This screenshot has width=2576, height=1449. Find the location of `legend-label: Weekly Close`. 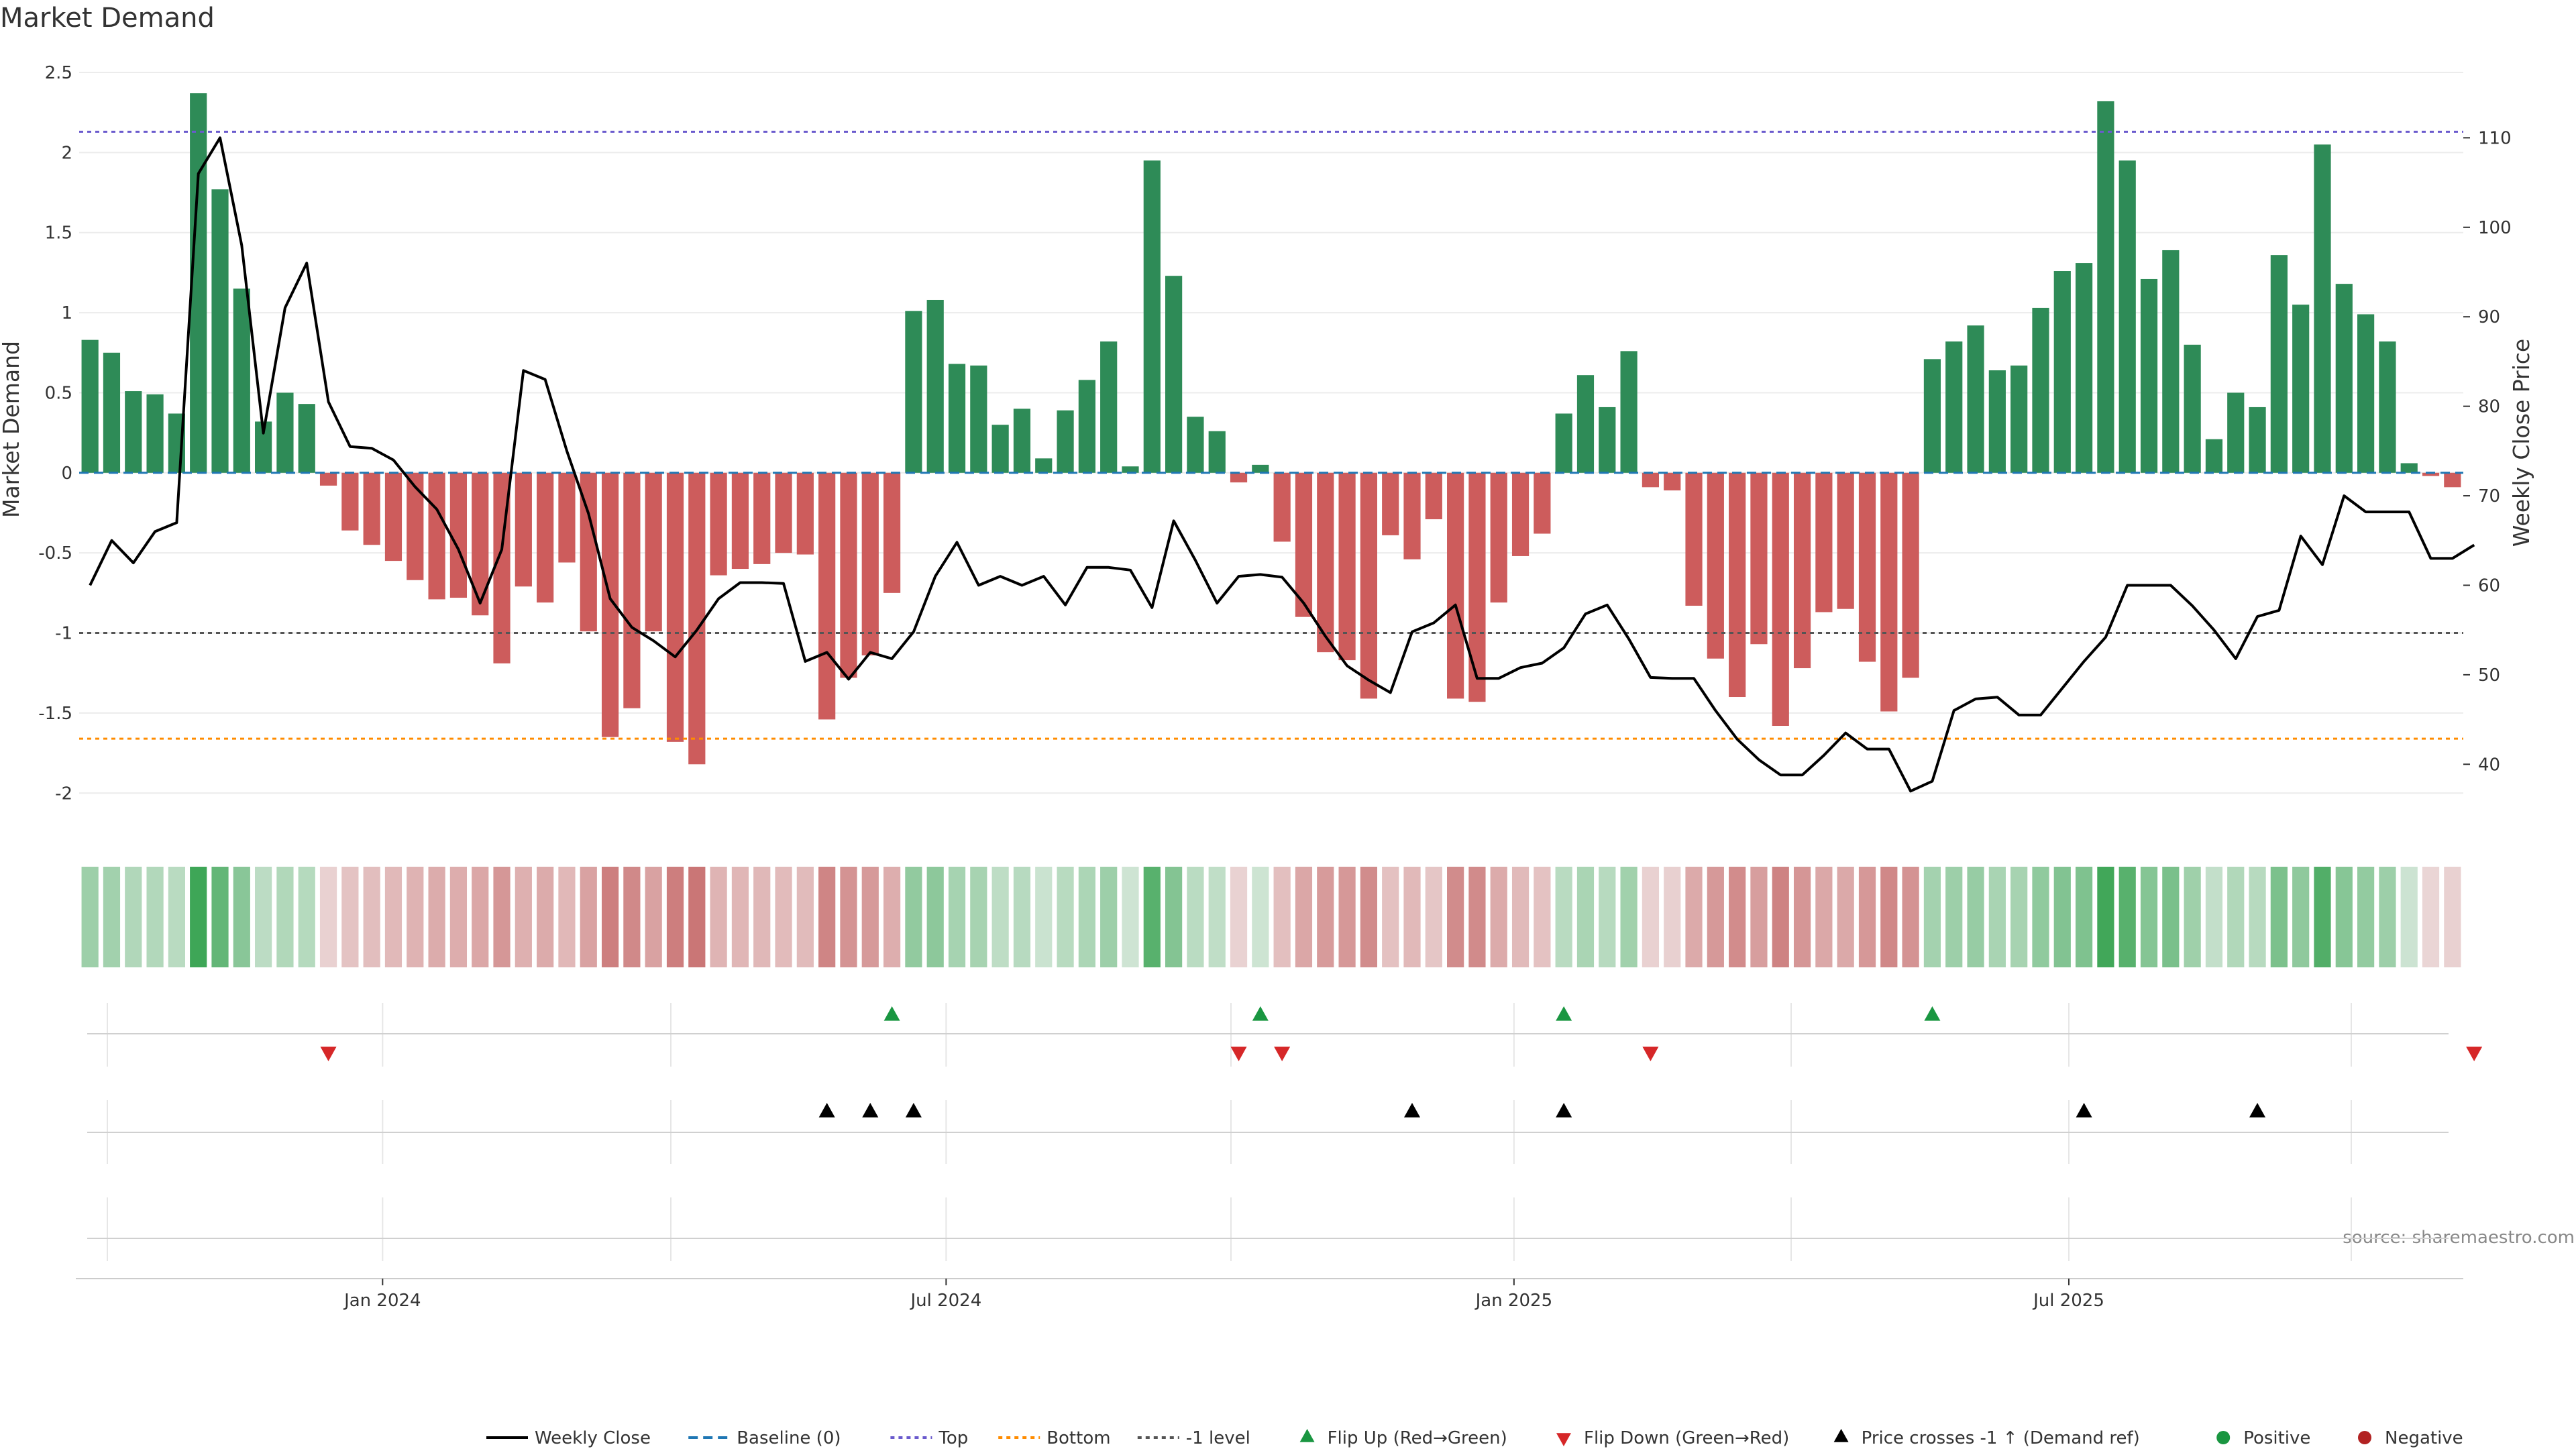

legend-label: Weekly Close is located at coordinates (593, 1438).